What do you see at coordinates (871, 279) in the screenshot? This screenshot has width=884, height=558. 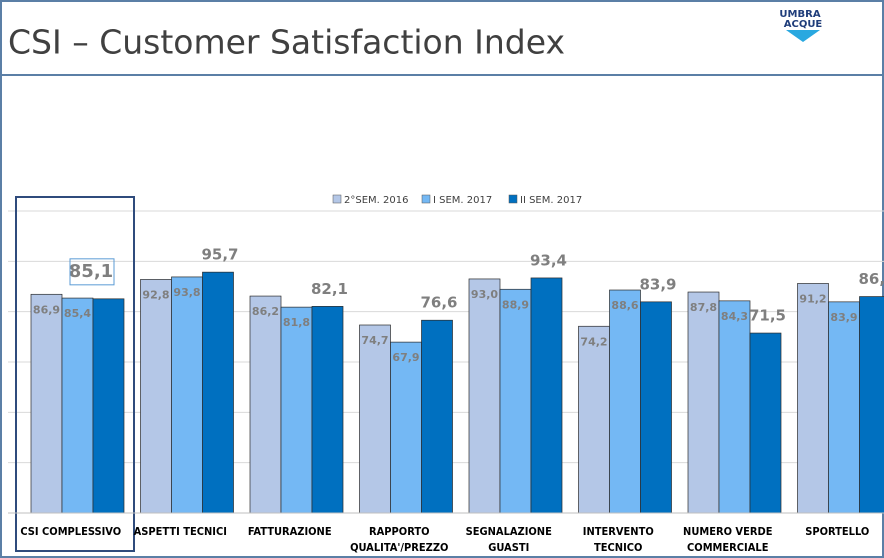 I see `data-label: 86,0` at bounding box center [871, 279].